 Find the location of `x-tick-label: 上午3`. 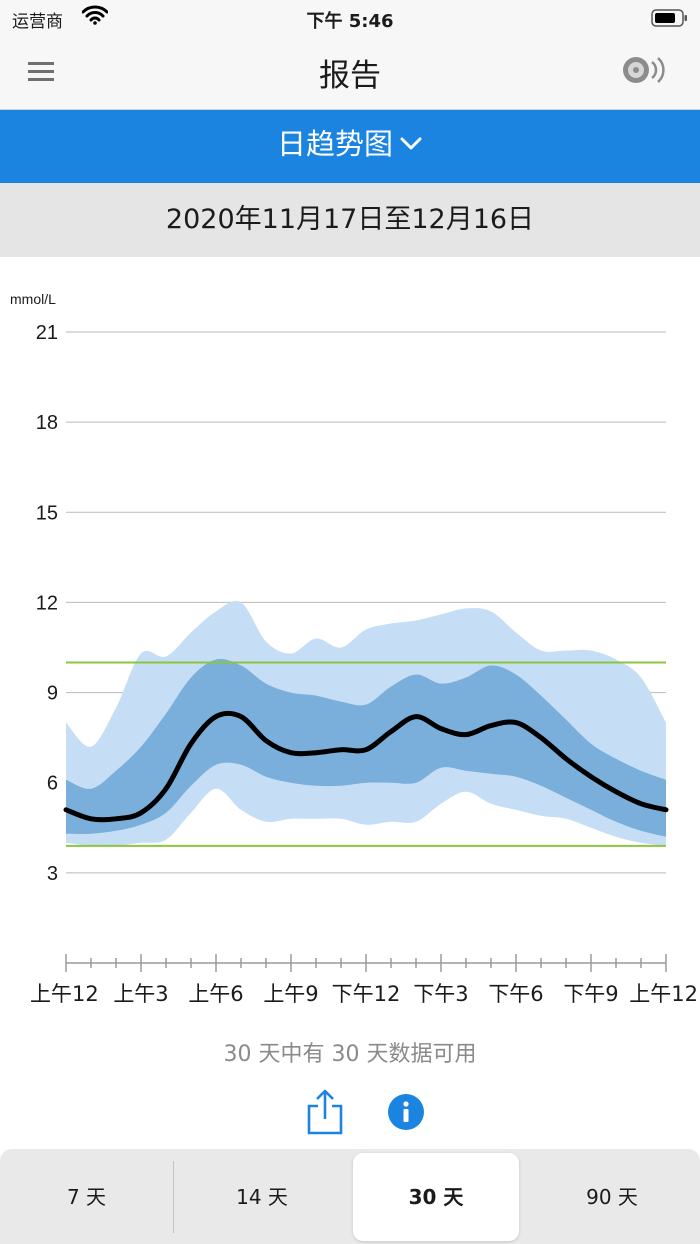

x-tick-label: 上午3 is located at coordinates (140, 994).